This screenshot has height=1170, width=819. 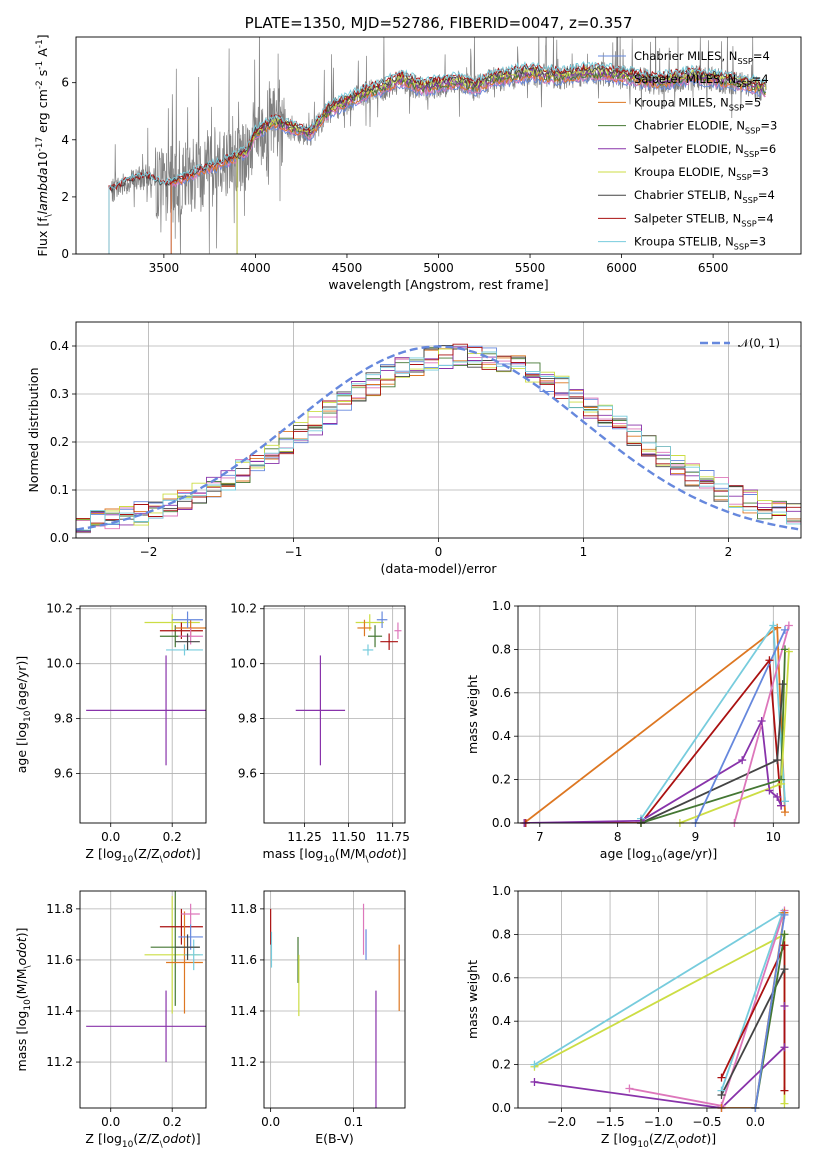 What do you see at coordinates (249, 23) in the screenshot?
I see `label-part: P` at bounding box center [249, 23].